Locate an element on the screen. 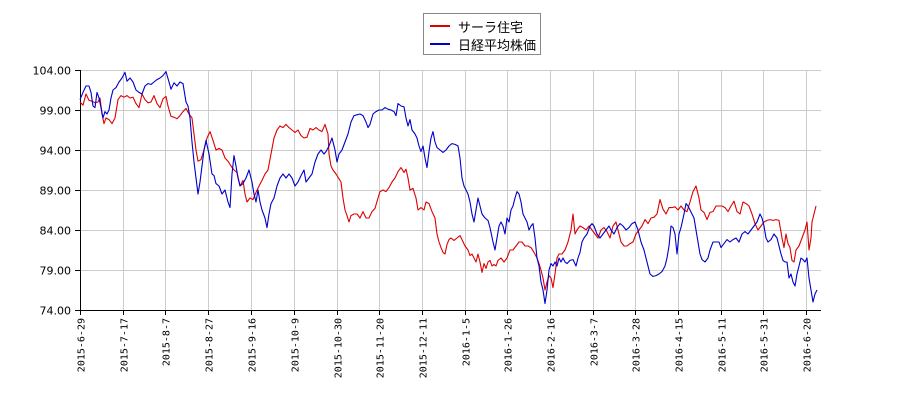  x-tick-label: 2015-8-27 is located at coordinates (210, 345).